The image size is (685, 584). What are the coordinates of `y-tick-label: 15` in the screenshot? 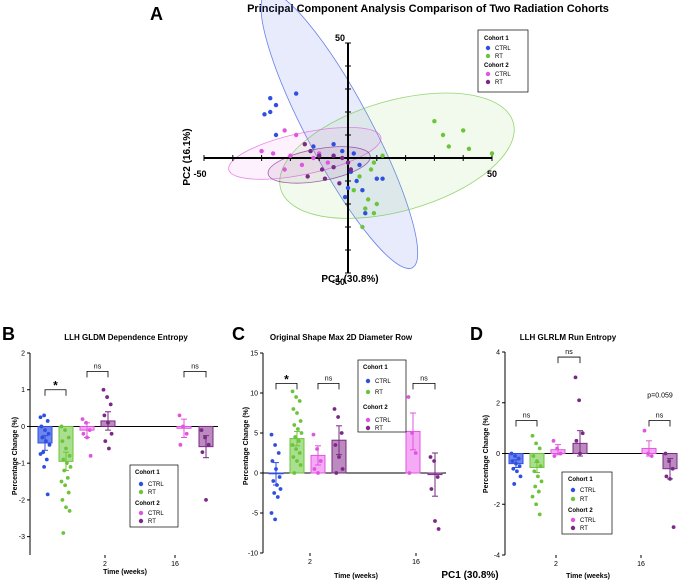 It's located at (254, 354).